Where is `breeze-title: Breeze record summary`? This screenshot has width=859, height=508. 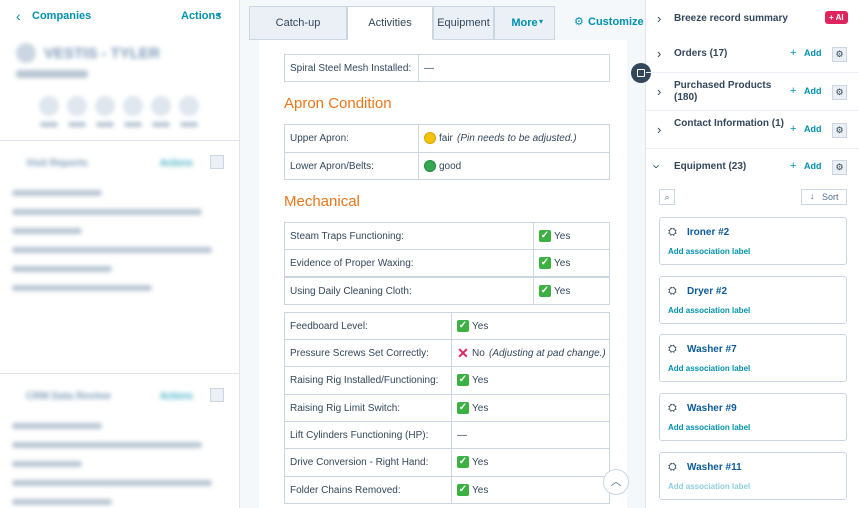
breeze-title: Breeze record summary is located at coordinates (731, 18).